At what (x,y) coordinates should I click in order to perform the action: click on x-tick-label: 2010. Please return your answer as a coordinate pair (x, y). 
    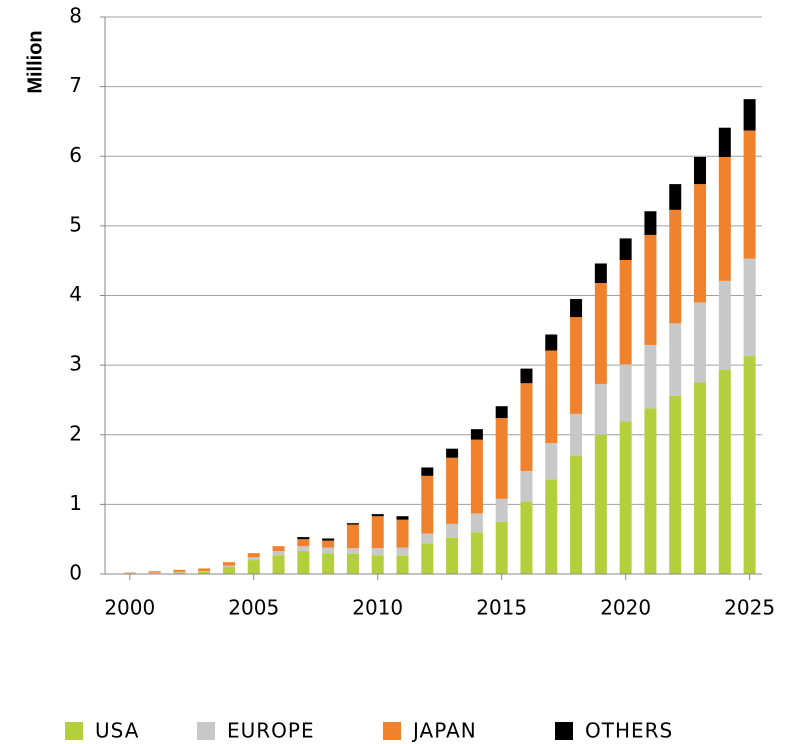
    Looking at the image, I should click on (377, 608).